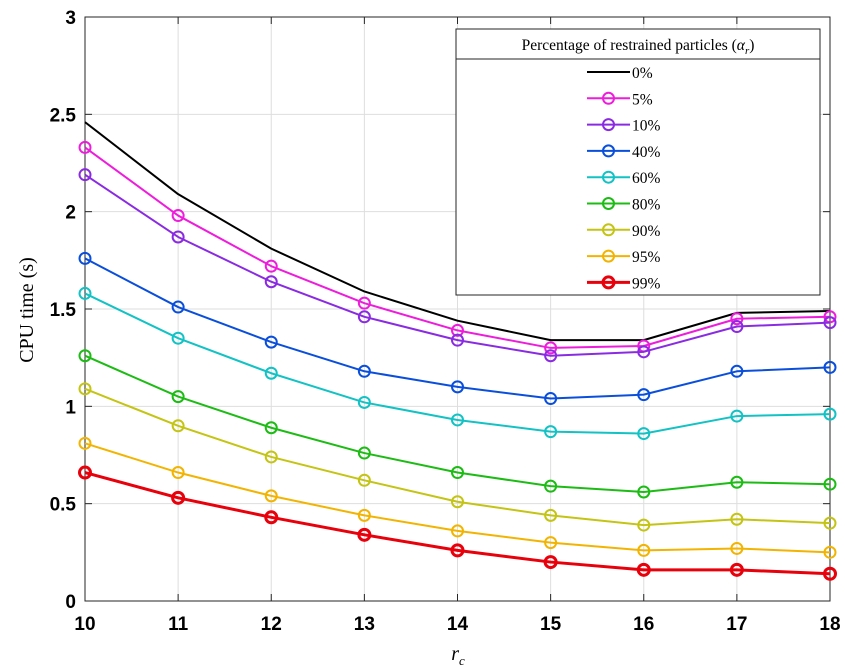 The image size is (845, 669). What do you see at coordinates (624, 283) in the screenshot?
I see `legend-entry: 99%` at bounding box center [624, 283].